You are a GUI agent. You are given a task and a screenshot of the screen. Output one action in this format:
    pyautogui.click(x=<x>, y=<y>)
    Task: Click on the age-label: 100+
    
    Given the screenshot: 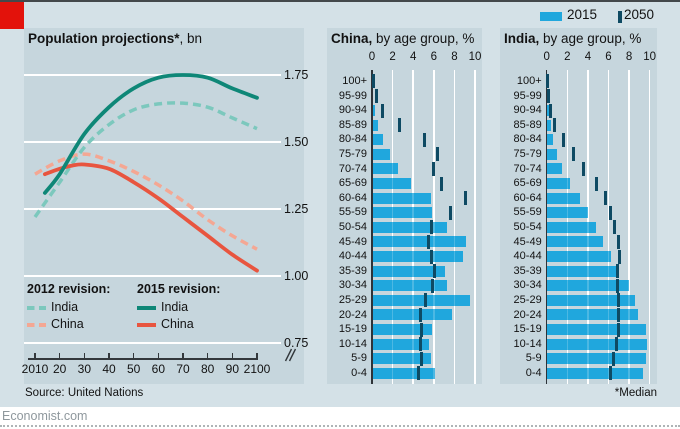 What is the action you would take?
    pyautogui.click(x=354, y=81)
    